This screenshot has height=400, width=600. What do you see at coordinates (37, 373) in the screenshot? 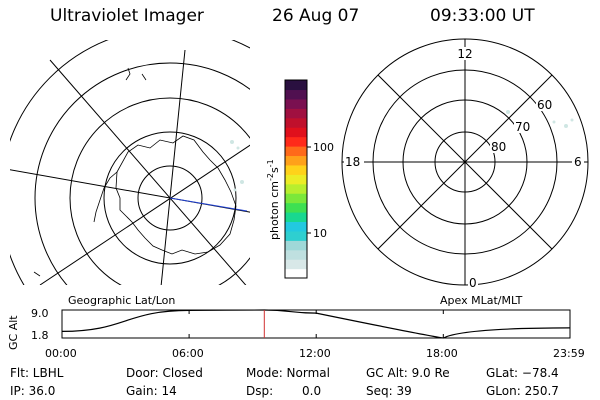
I see `filter-status: Flt: LBHL` at bounding box center [37, 373].